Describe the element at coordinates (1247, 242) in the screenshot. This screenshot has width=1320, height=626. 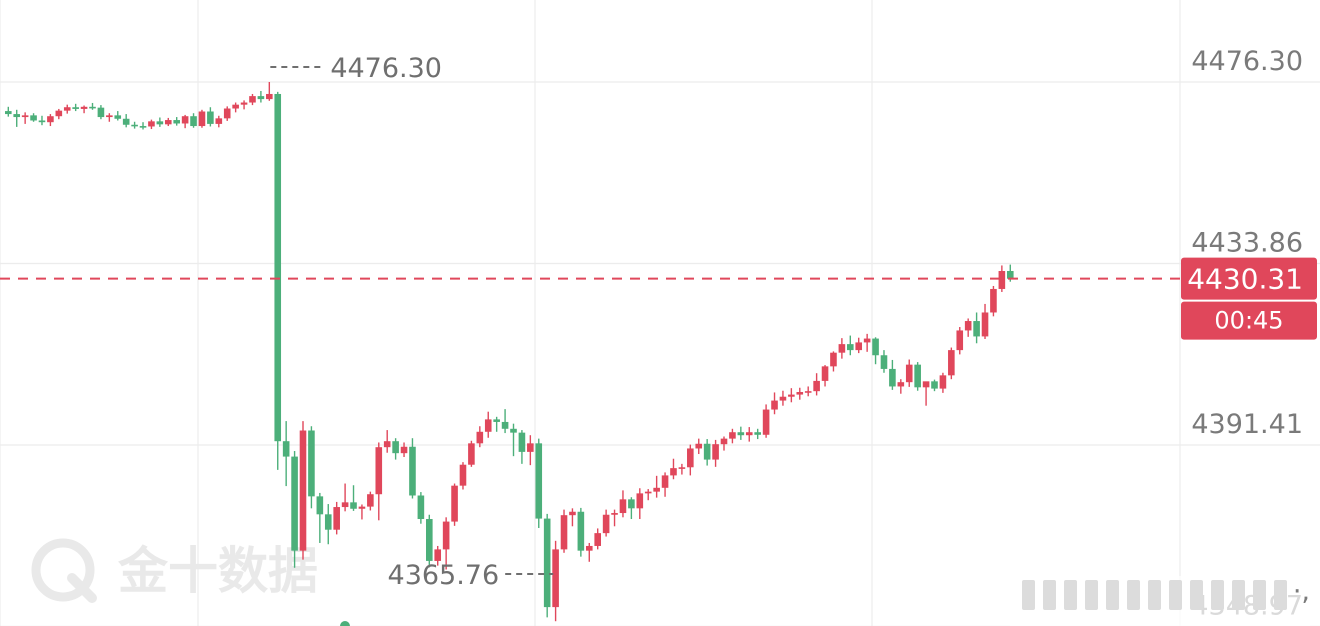
I see `y-tick-label: 4433.86` at that location.